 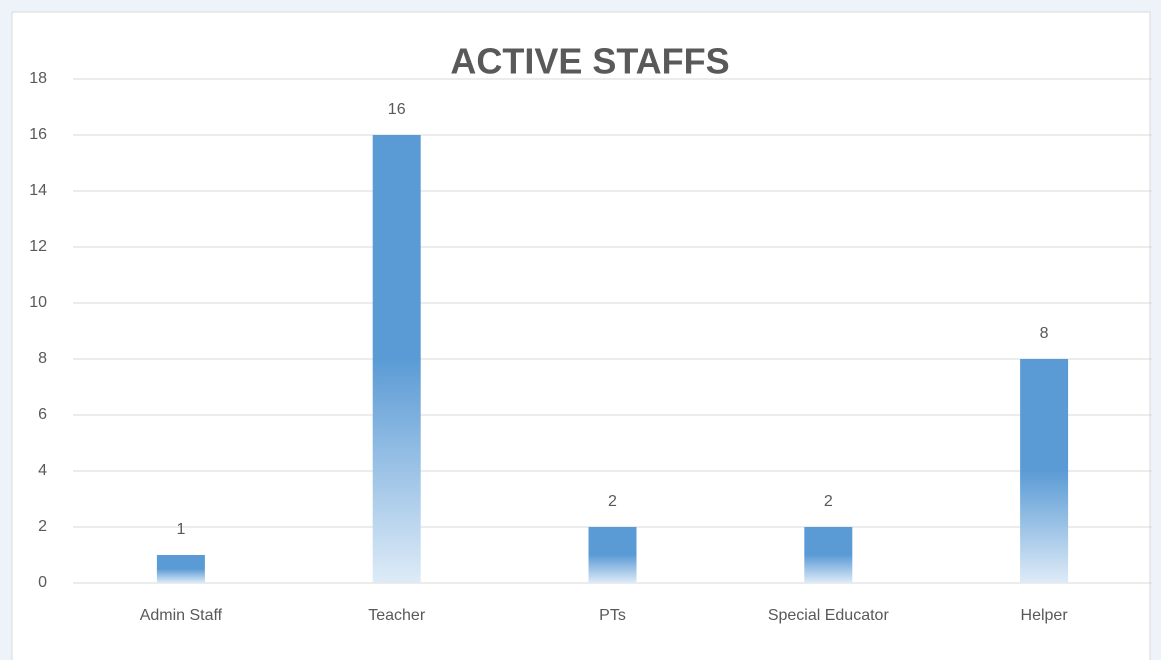 I want to click on y-tick-label: 14, so click(x=38, y=190).